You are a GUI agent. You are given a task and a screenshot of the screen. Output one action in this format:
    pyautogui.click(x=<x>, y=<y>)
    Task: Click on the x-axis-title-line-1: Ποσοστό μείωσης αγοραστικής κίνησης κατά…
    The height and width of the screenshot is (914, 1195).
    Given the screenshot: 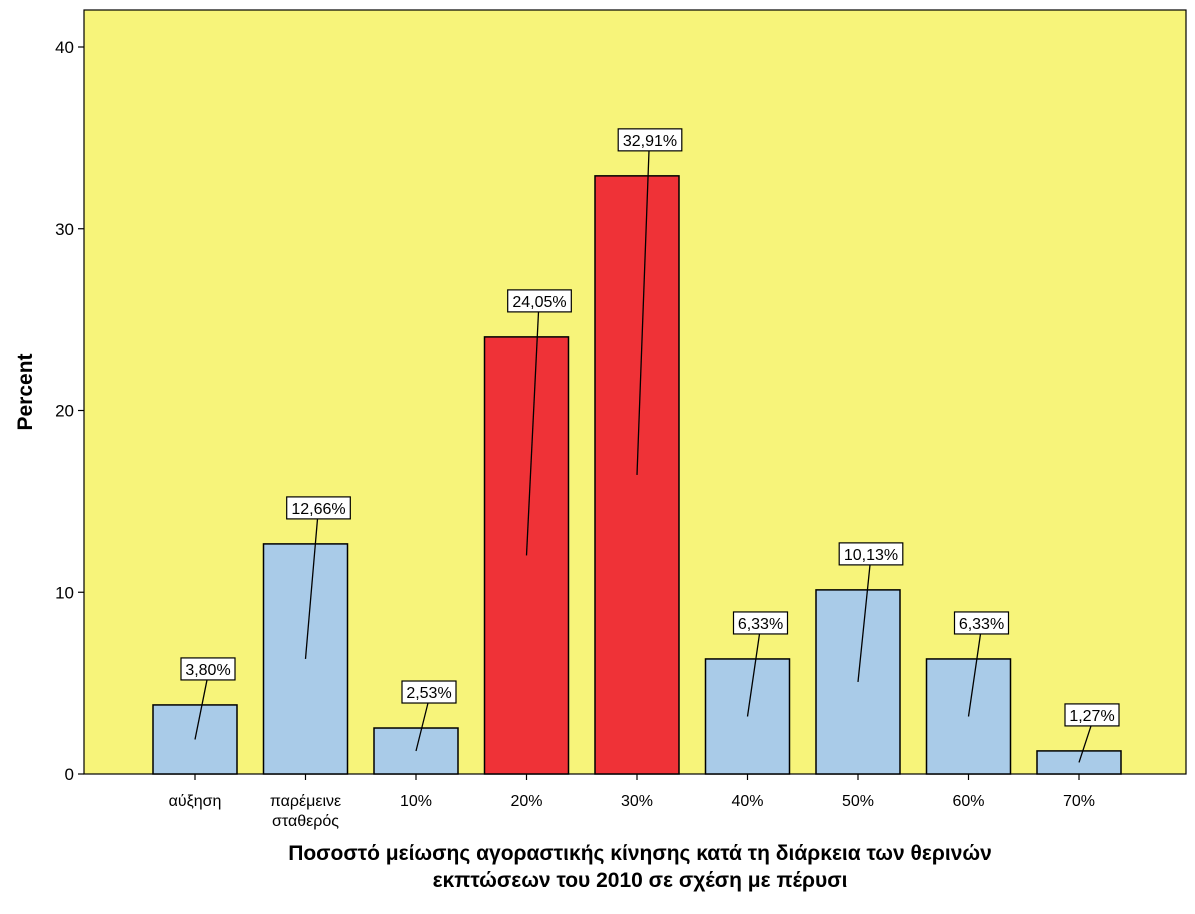 What is the action you would take?
    pyautogui.click(x=640, y=853)
    